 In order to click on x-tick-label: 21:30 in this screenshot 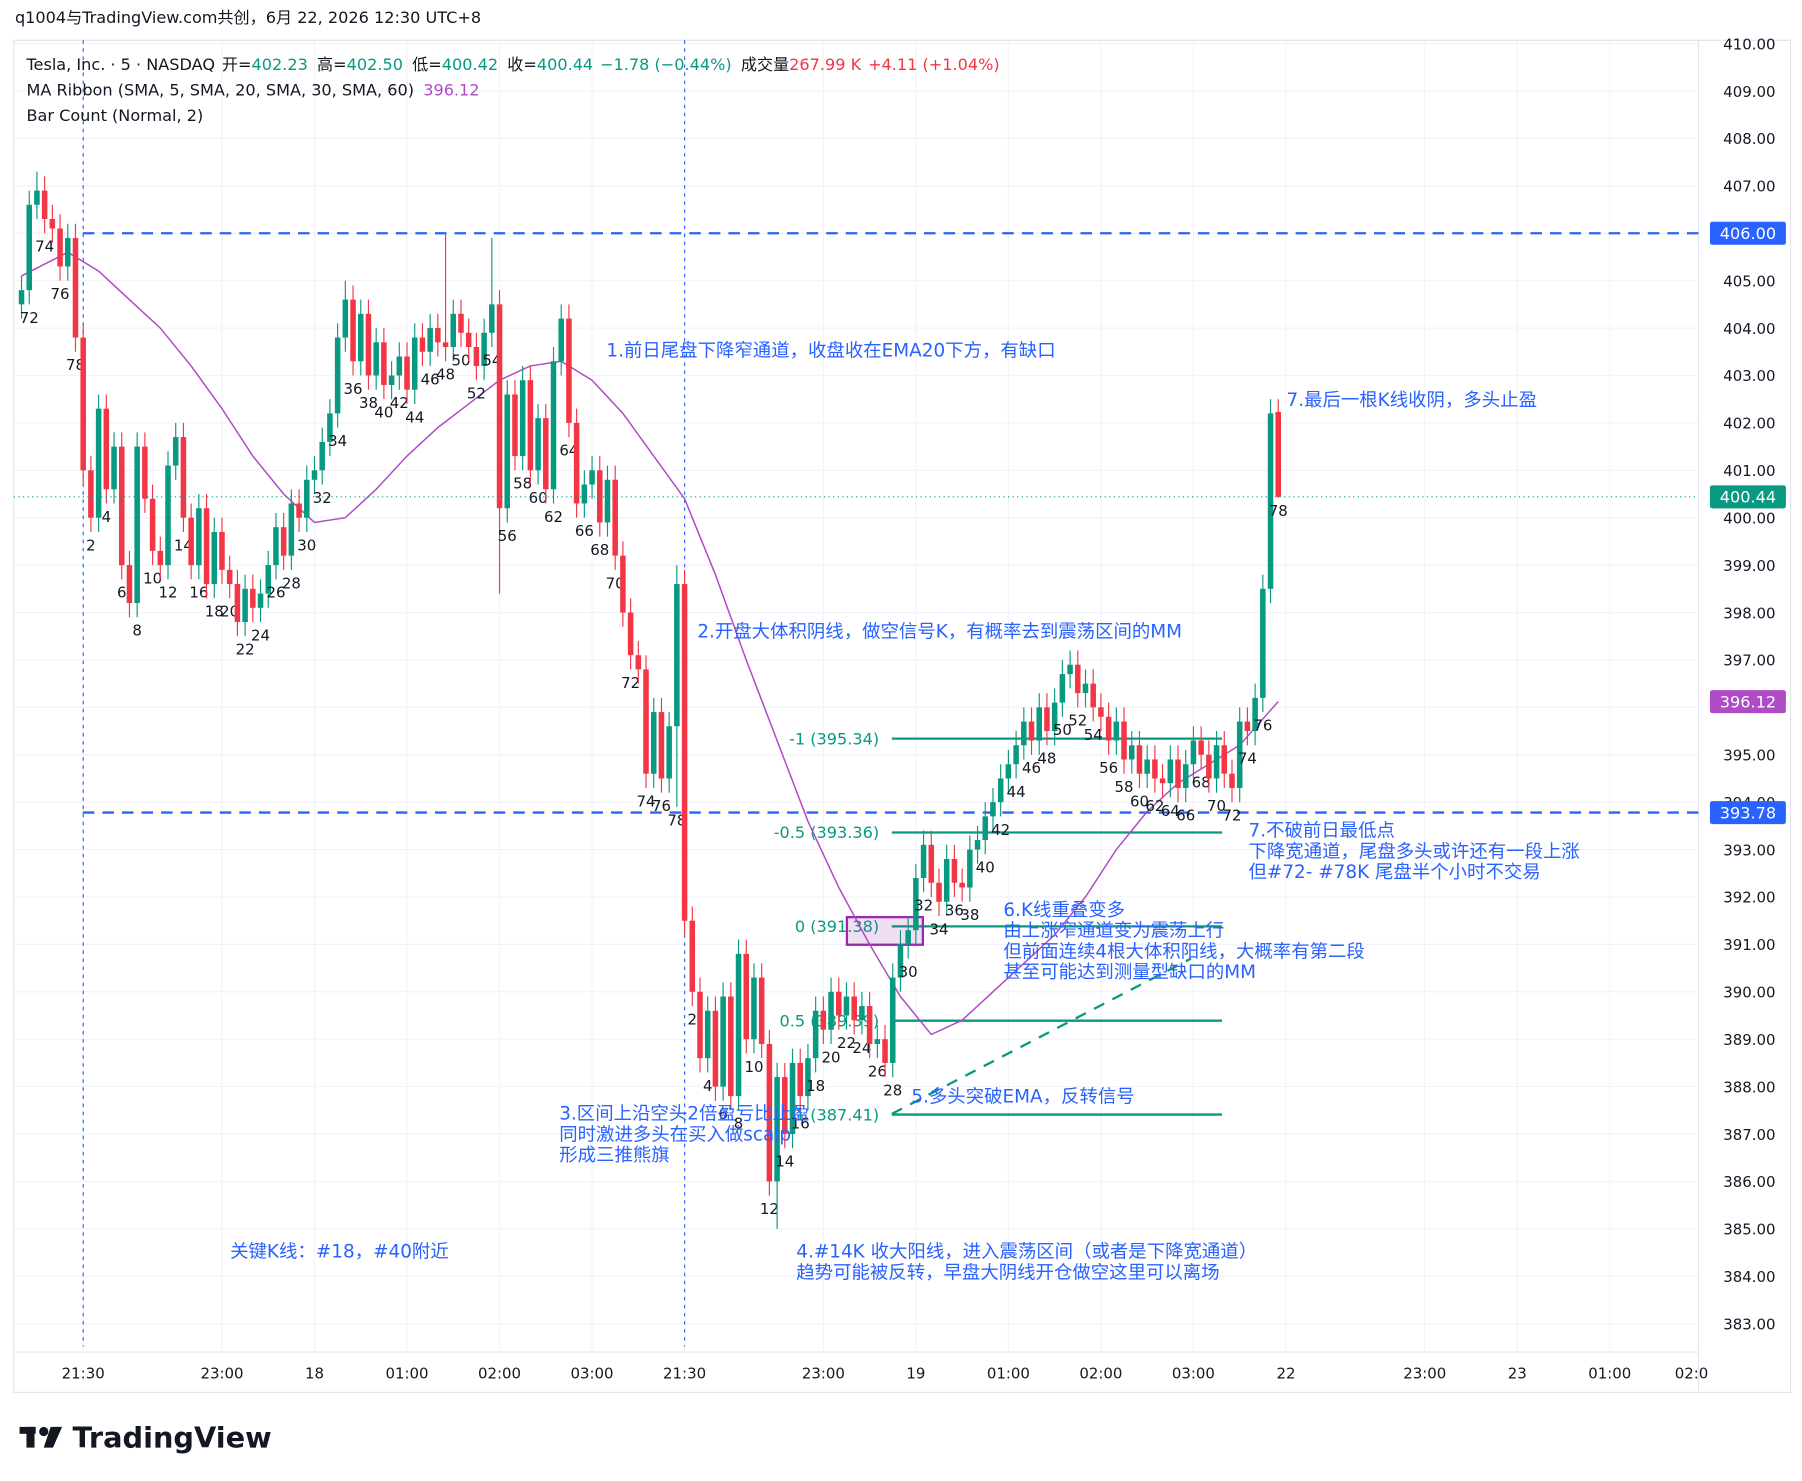, I will do `click(83, 1374)`.